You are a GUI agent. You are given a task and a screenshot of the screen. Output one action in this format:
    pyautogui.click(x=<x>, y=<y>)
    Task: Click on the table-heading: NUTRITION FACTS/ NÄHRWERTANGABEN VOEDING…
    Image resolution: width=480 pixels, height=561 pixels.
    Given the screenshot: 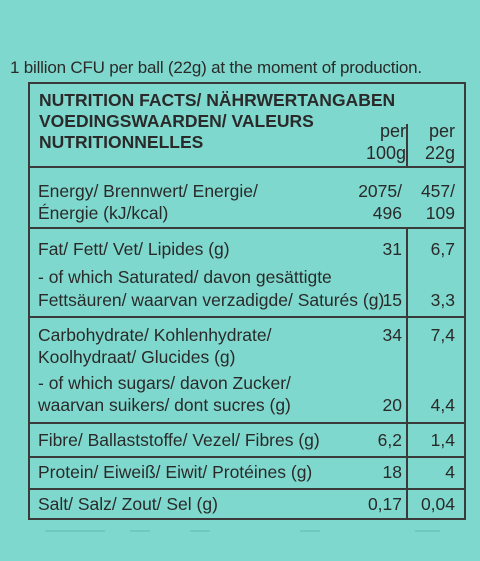 What is the action you would take?
    pyautogui.click(x=217, y=121)
    